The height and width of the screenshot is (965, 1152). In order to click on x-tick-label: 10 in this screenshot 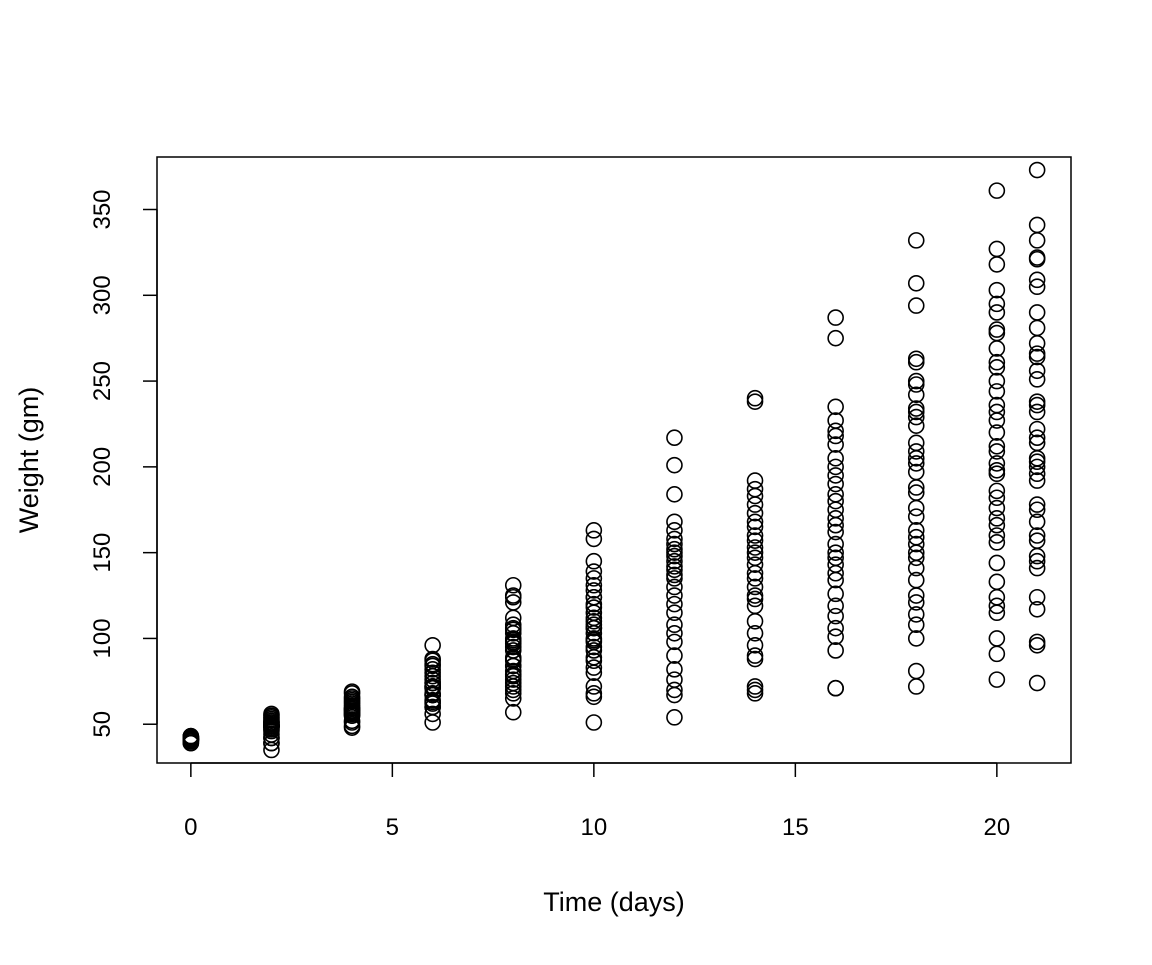, I will do `click(593, 827)`.